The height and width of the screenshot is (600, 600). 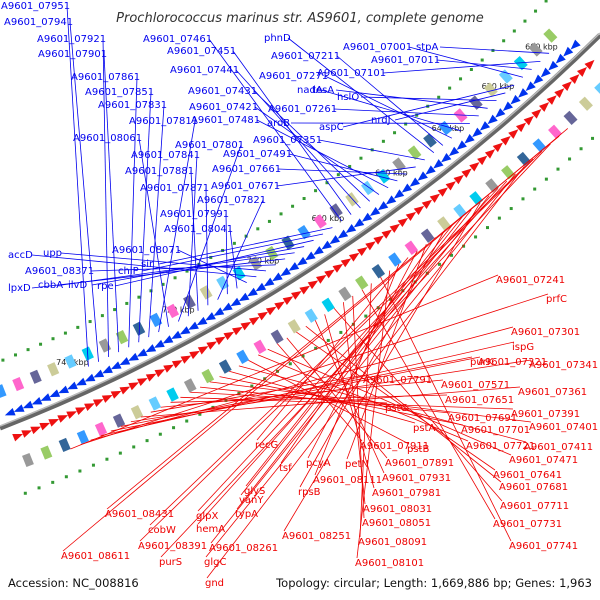 I want to click on reverse-gene-label: A9601_08051, so click(x=396, y=523).